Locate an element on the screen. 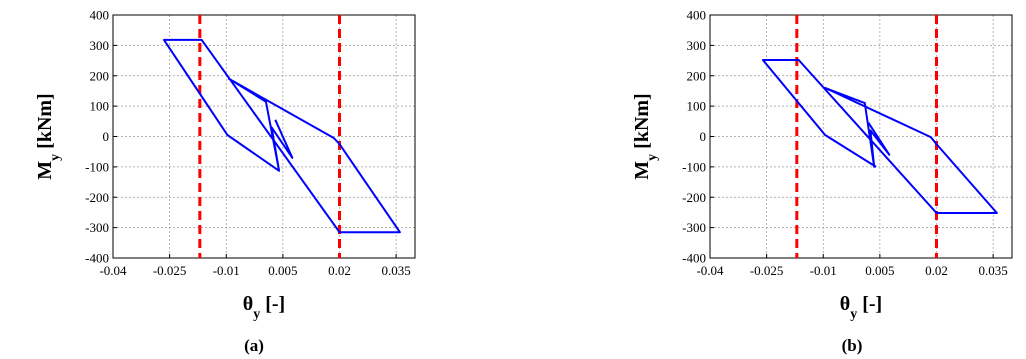  panel-caption: (a) is located at coordinates (254, 345).